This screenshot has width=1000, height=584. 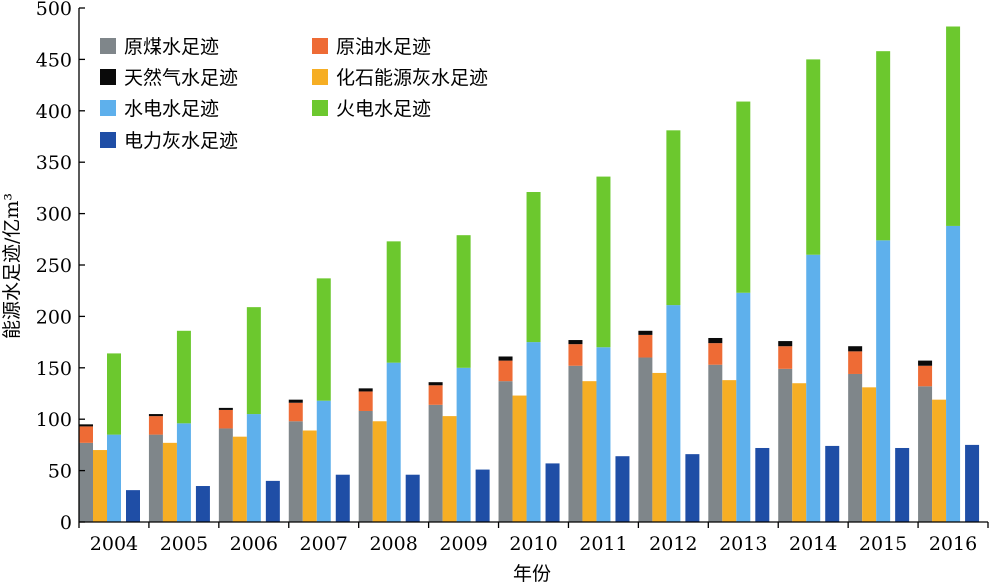 I want to click on bar-group-2007, so click(x=319, y=400).